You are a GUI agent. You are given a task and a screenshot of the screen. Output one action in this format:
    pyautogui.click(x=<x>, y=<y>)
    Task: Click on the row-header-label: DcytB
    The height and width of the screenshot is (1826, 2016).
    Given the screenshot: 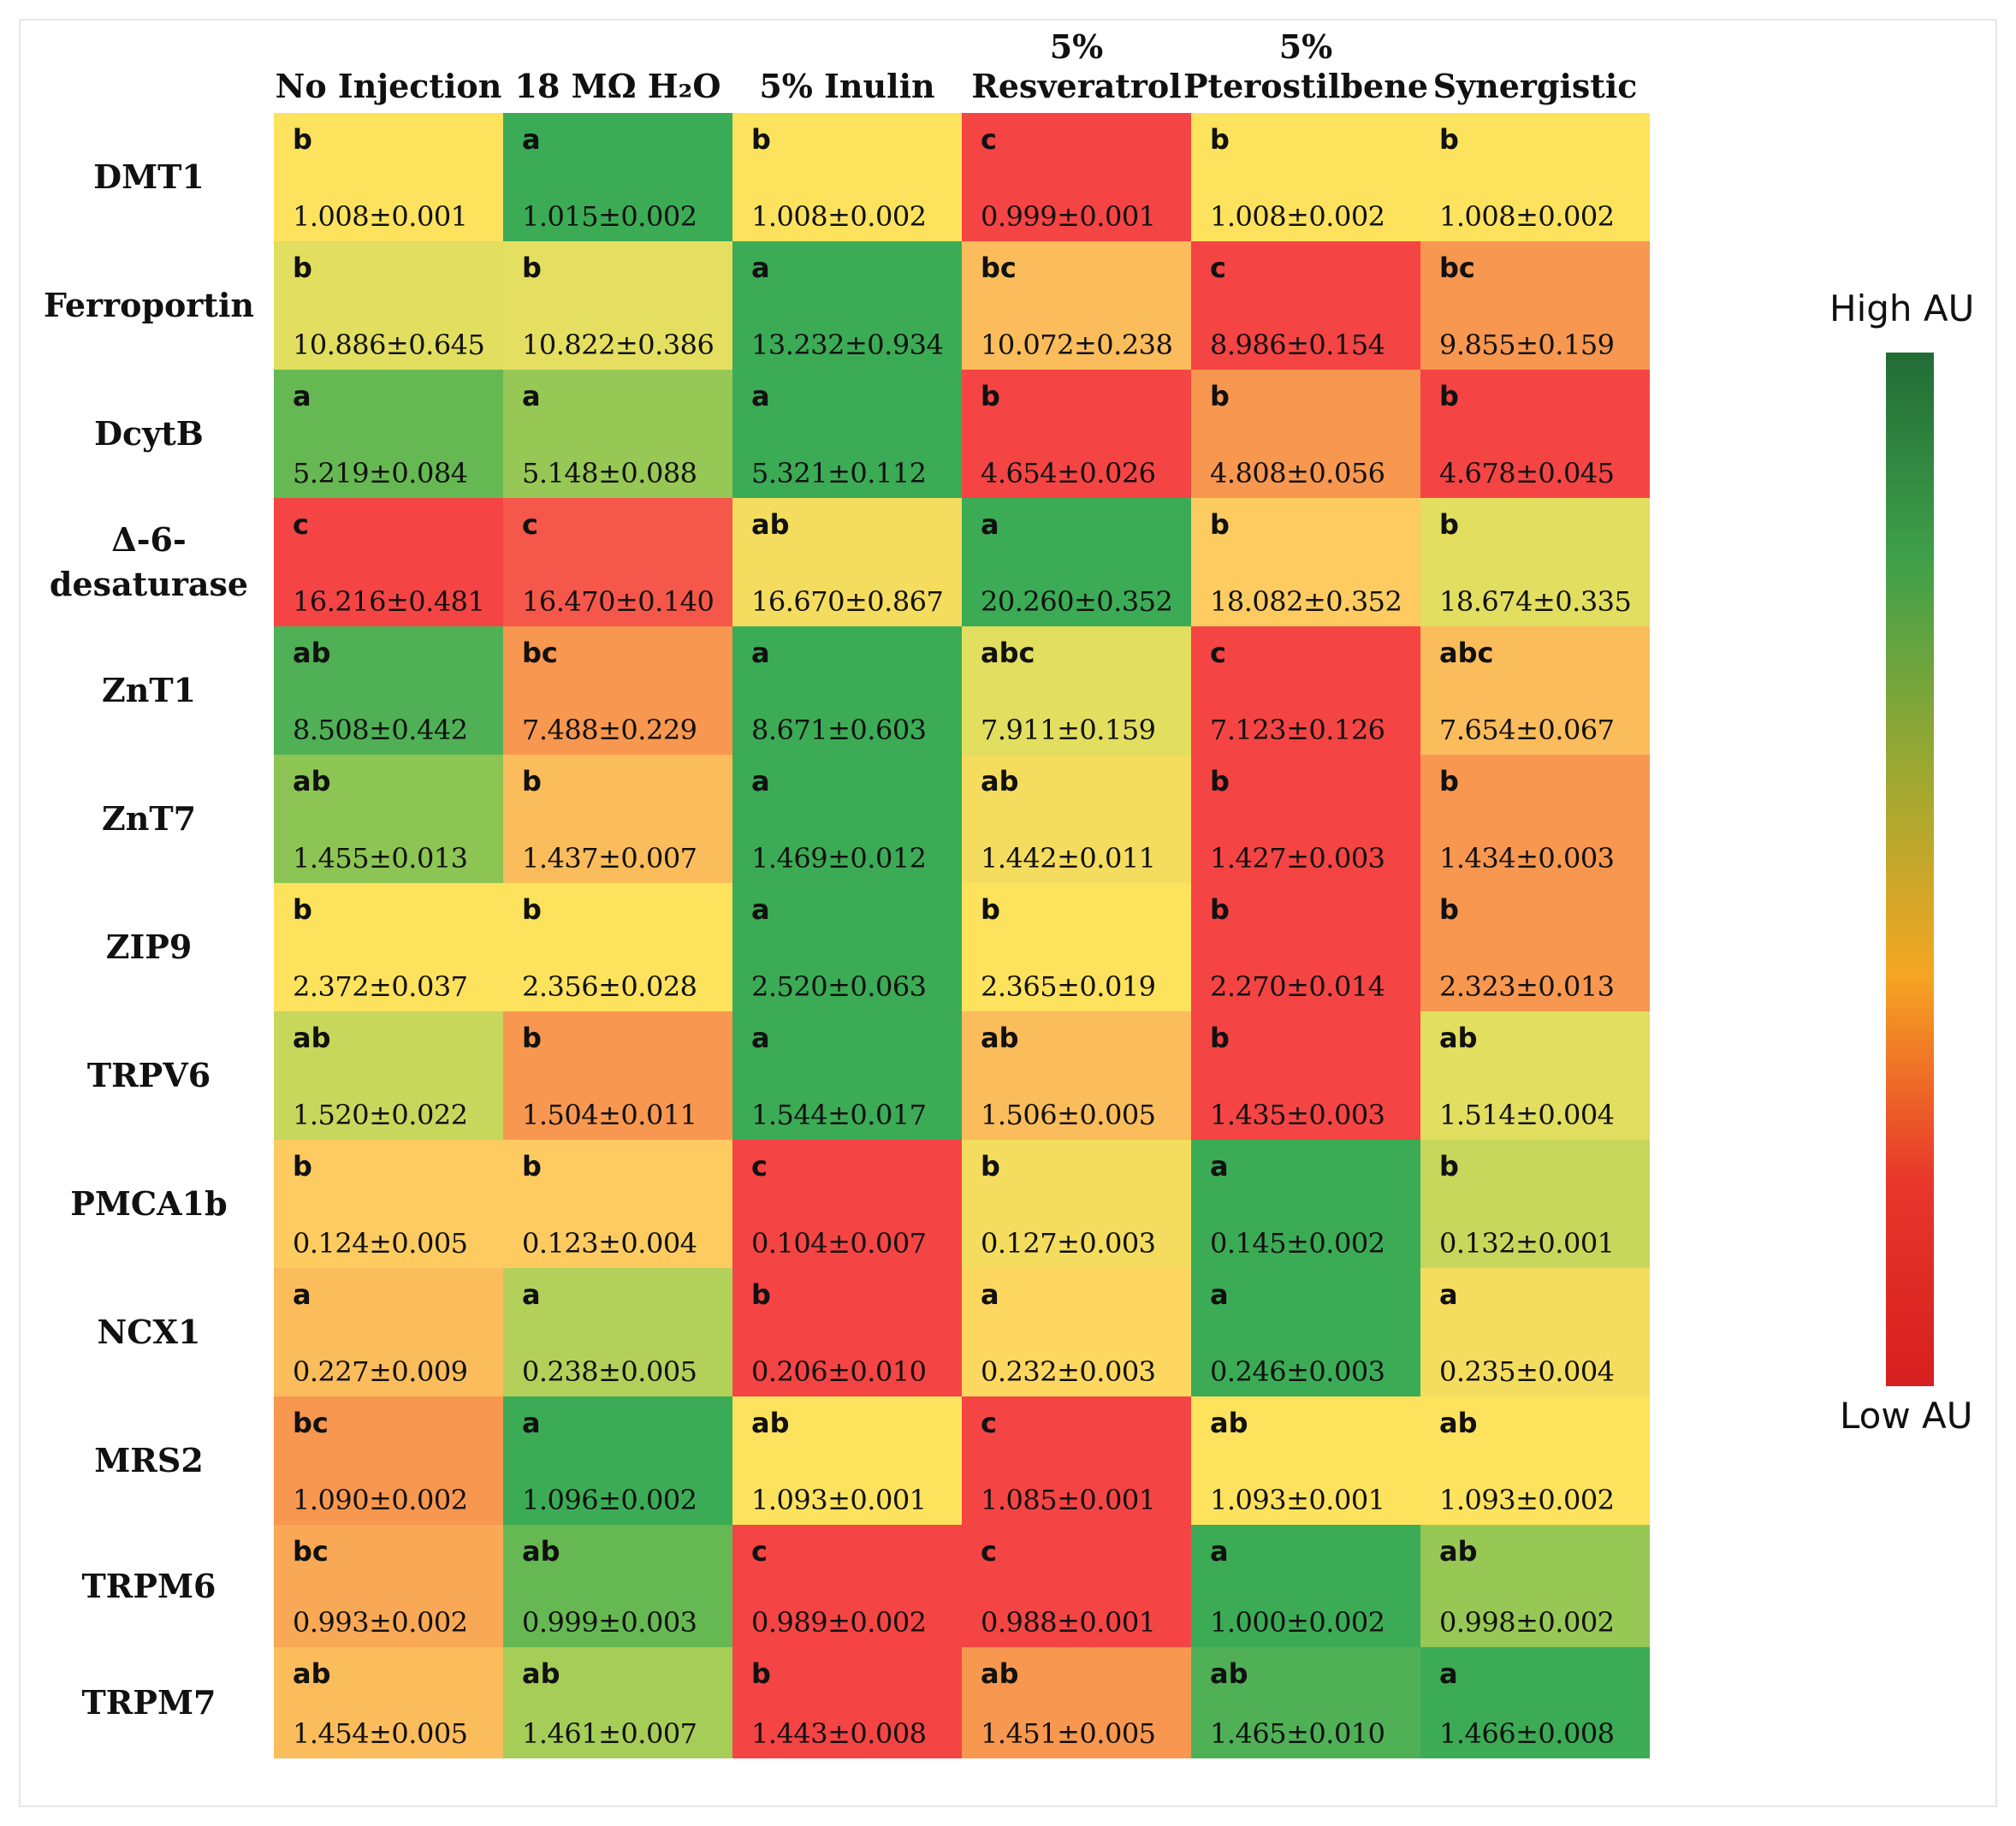 What is the action you would take?
    pyautogui.click(x=149, y=433)
    